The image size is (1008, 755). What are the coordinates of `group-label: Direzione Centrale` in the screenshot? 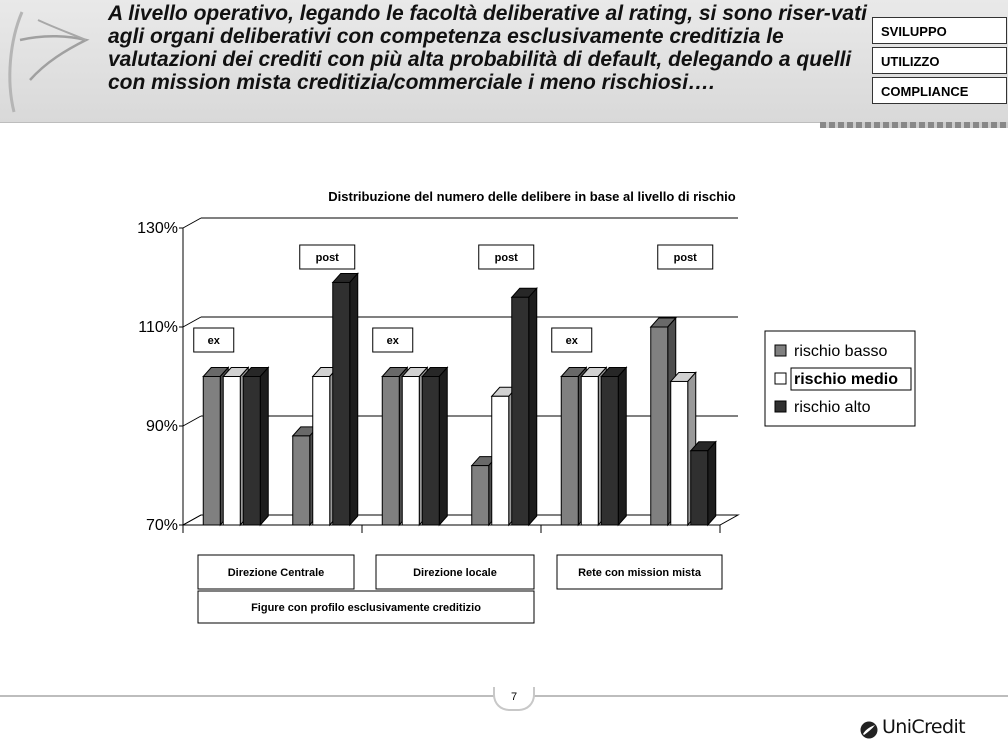 It's located at (276, 573).